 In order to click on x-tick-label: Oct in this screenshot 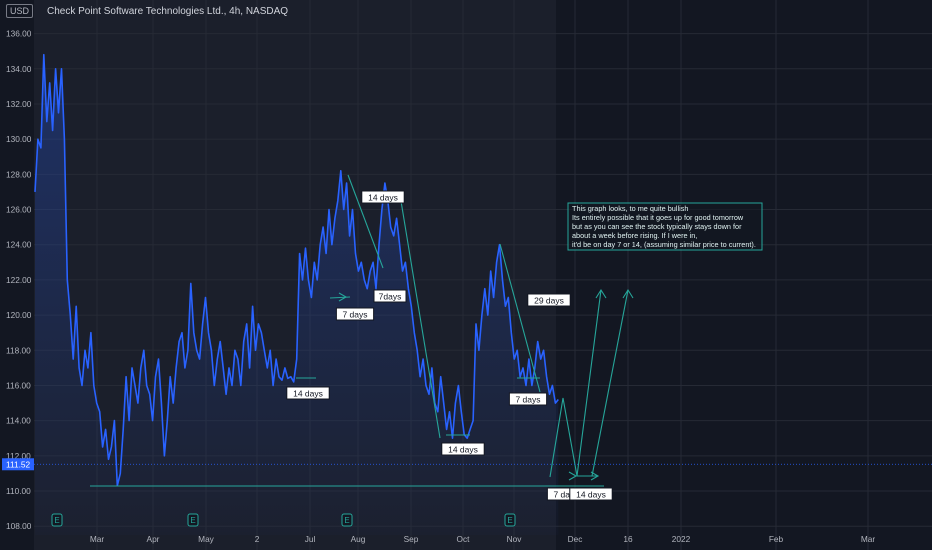, I will do `click(464, 539)`.